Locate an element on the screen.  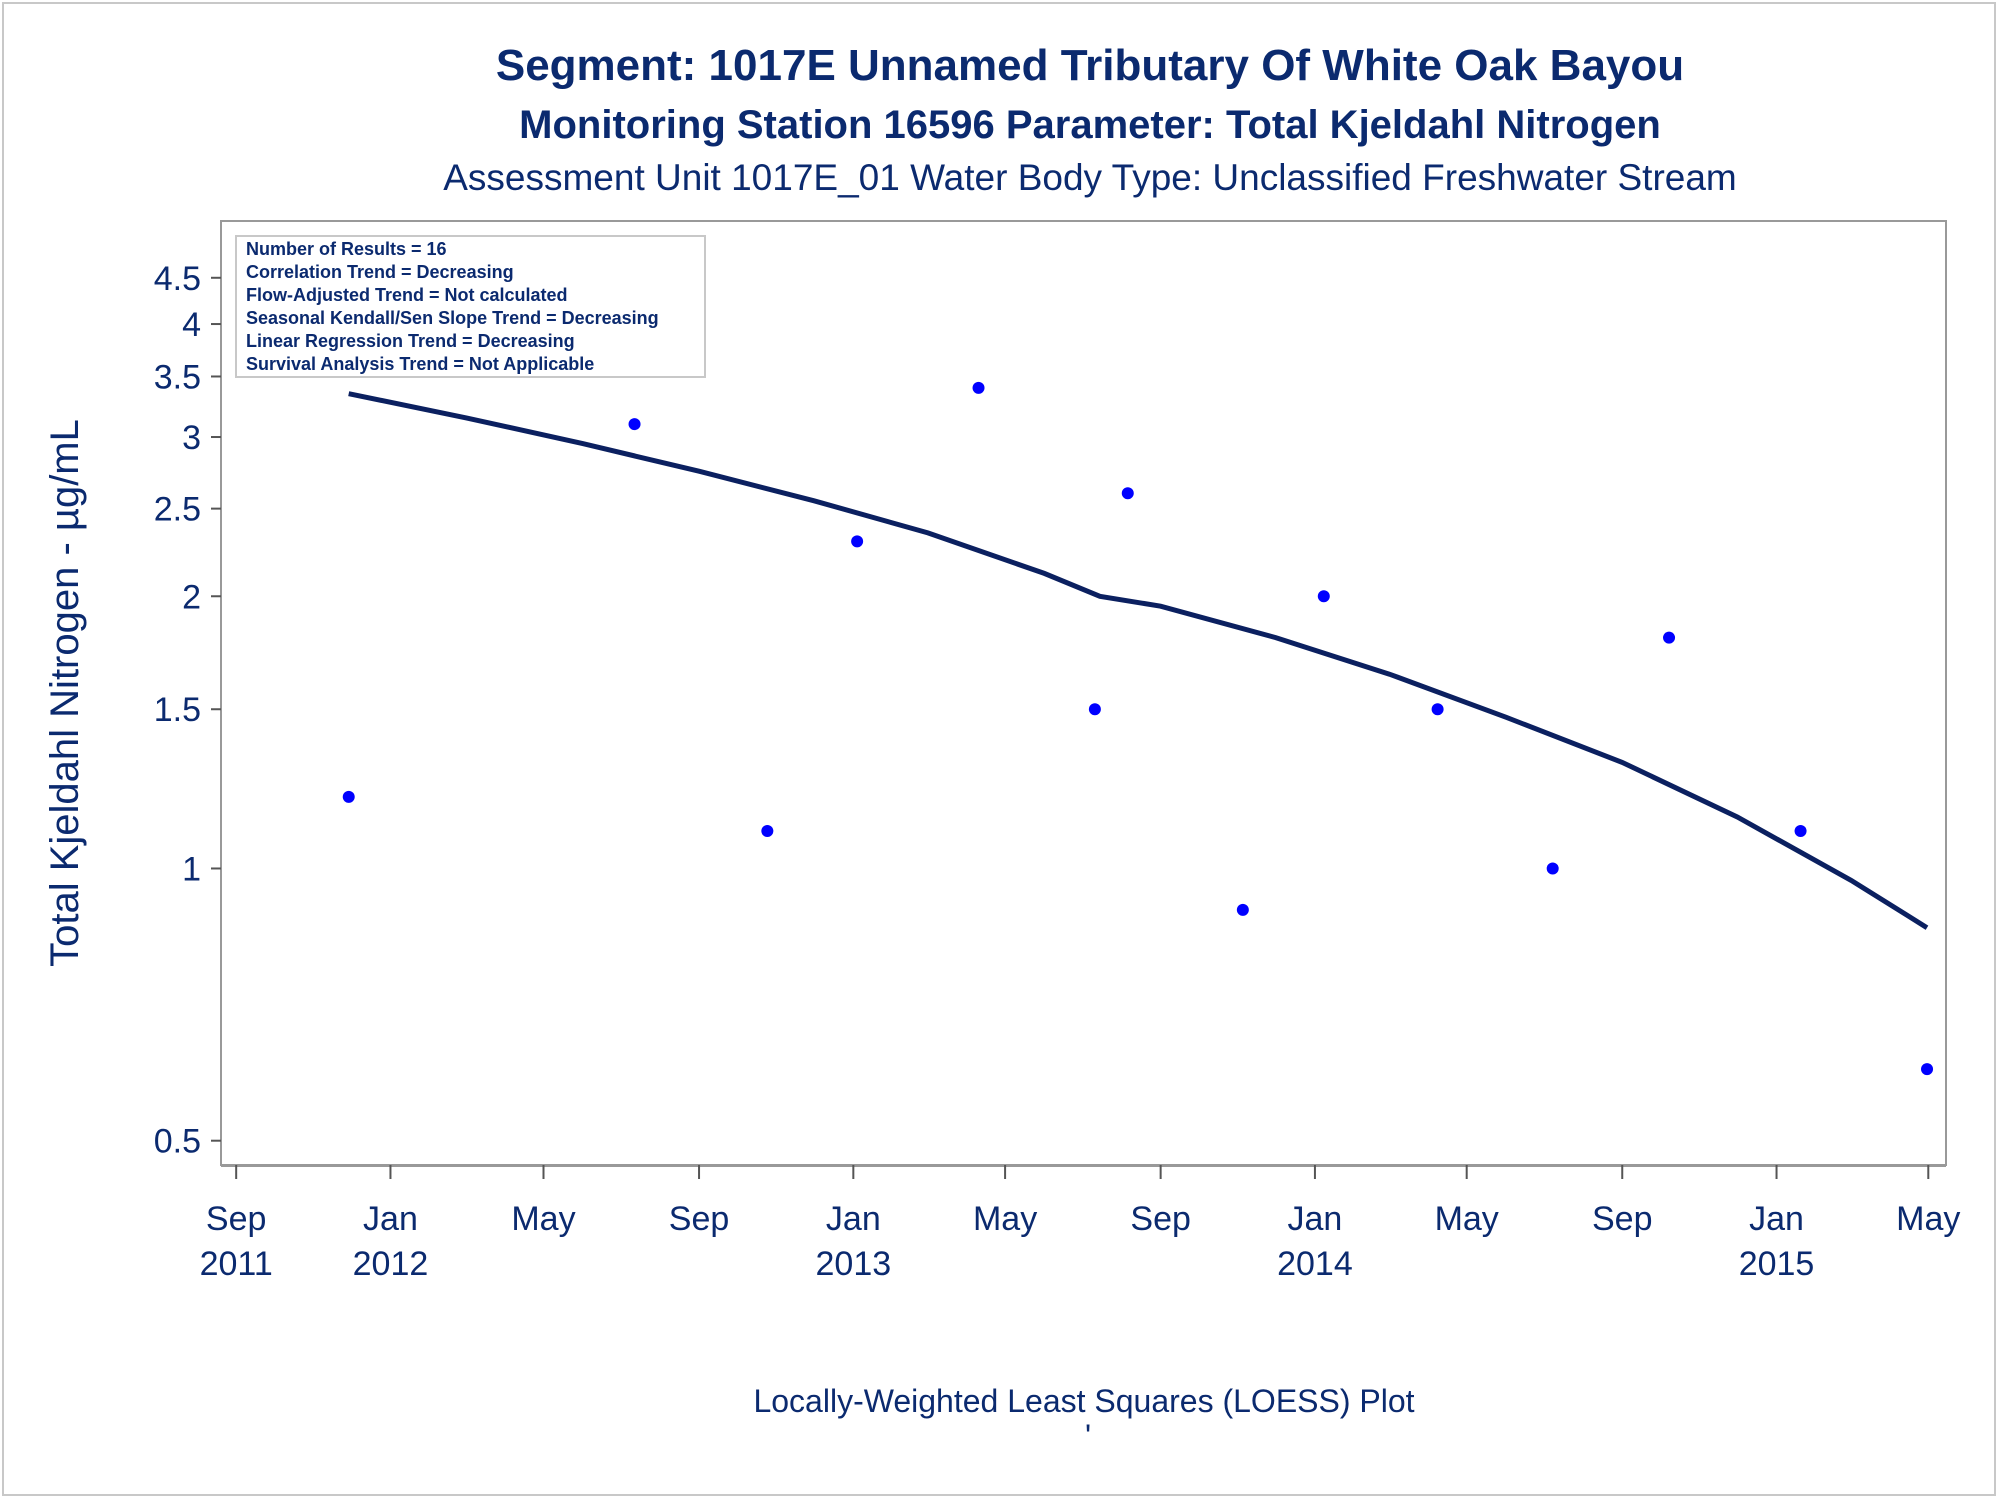
x-tick-label-year: 2015 is located at coordinates (1777, 1264).